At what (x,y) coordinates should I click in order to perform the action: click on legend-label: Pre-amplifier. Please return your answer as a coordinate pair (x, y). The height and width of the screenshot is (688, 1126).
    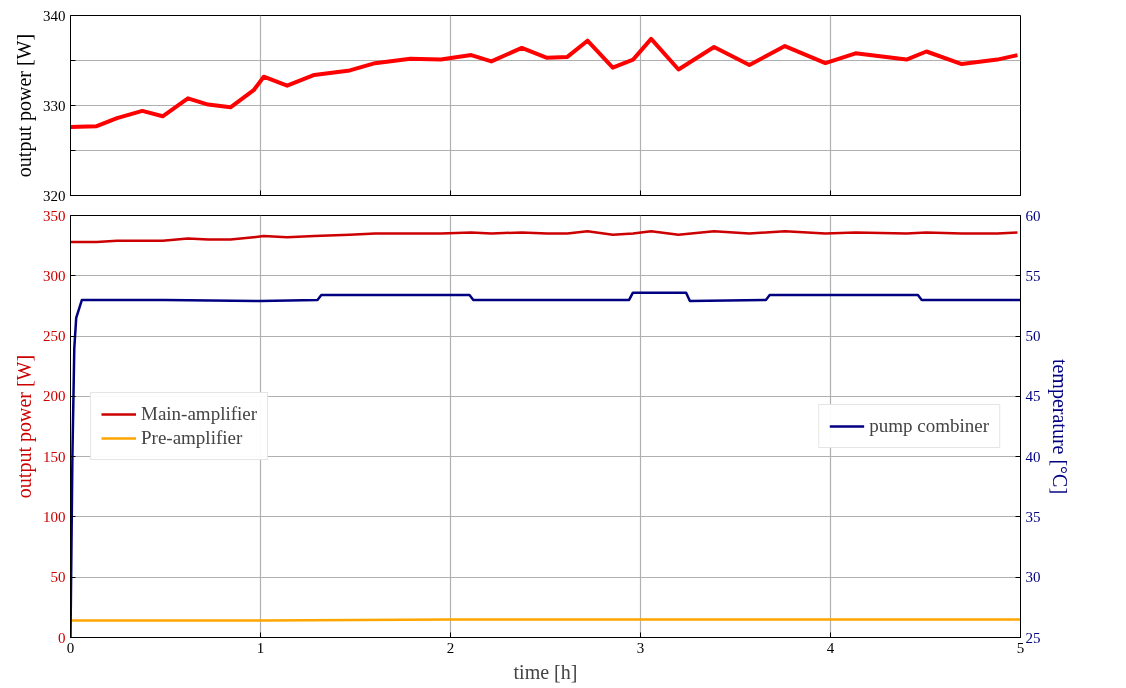
    Looking at the image, I should click on (192, 438).